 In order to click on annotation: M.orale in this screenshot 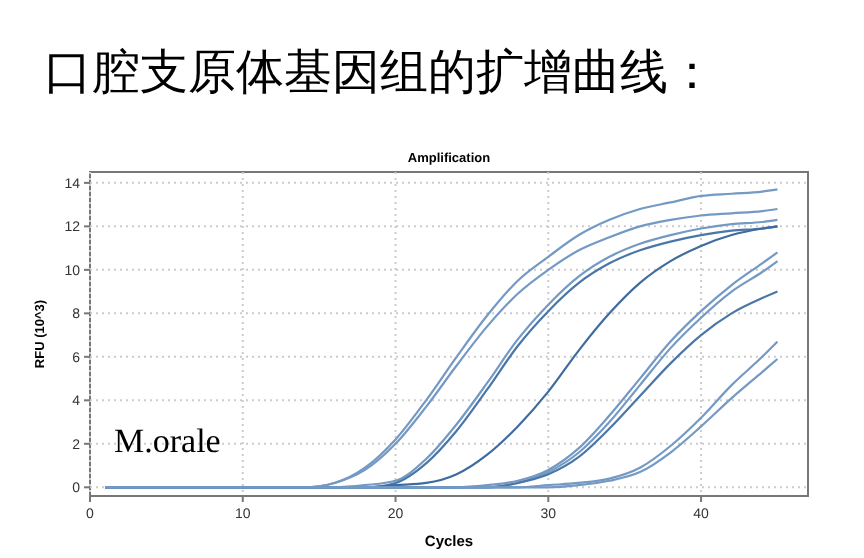, I will do `click(167, 441)`.